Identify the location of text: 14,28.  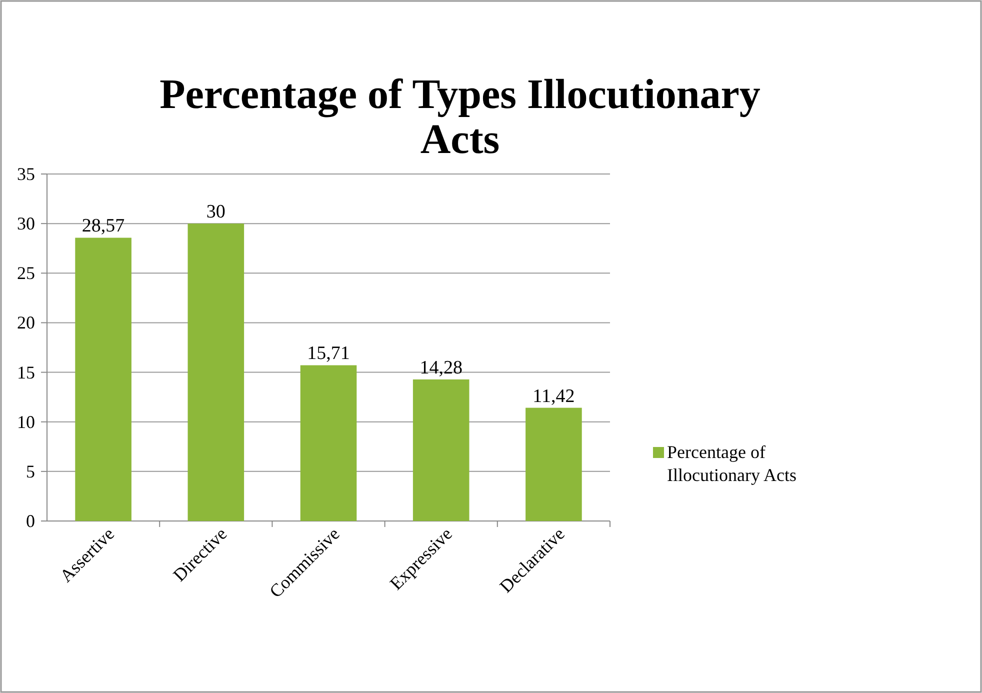
(441, 367).